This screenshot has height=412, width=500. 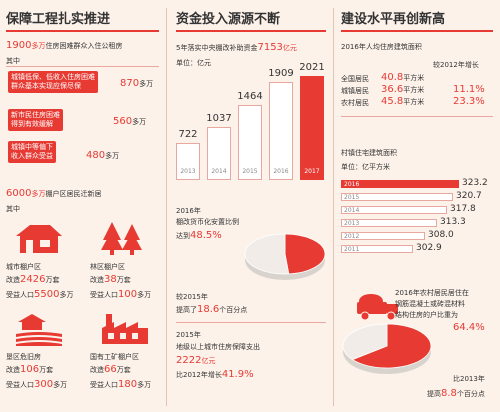 What do you see at coordinates (456, 65) in the screenshot?
I see `percap-inc-header: 较2012年增长` at bounding box center [456, 65].